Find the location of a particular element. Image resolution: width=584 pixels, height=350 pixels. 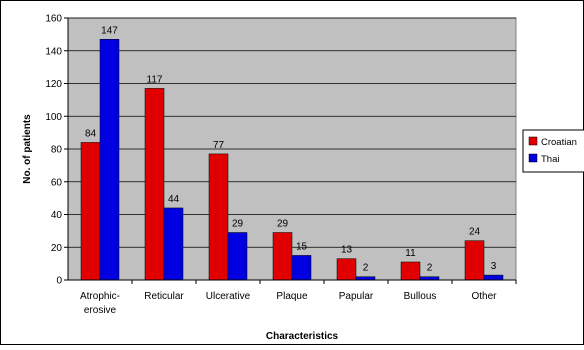

x-tick-label-line: Other is located at coordinates (484, 296).